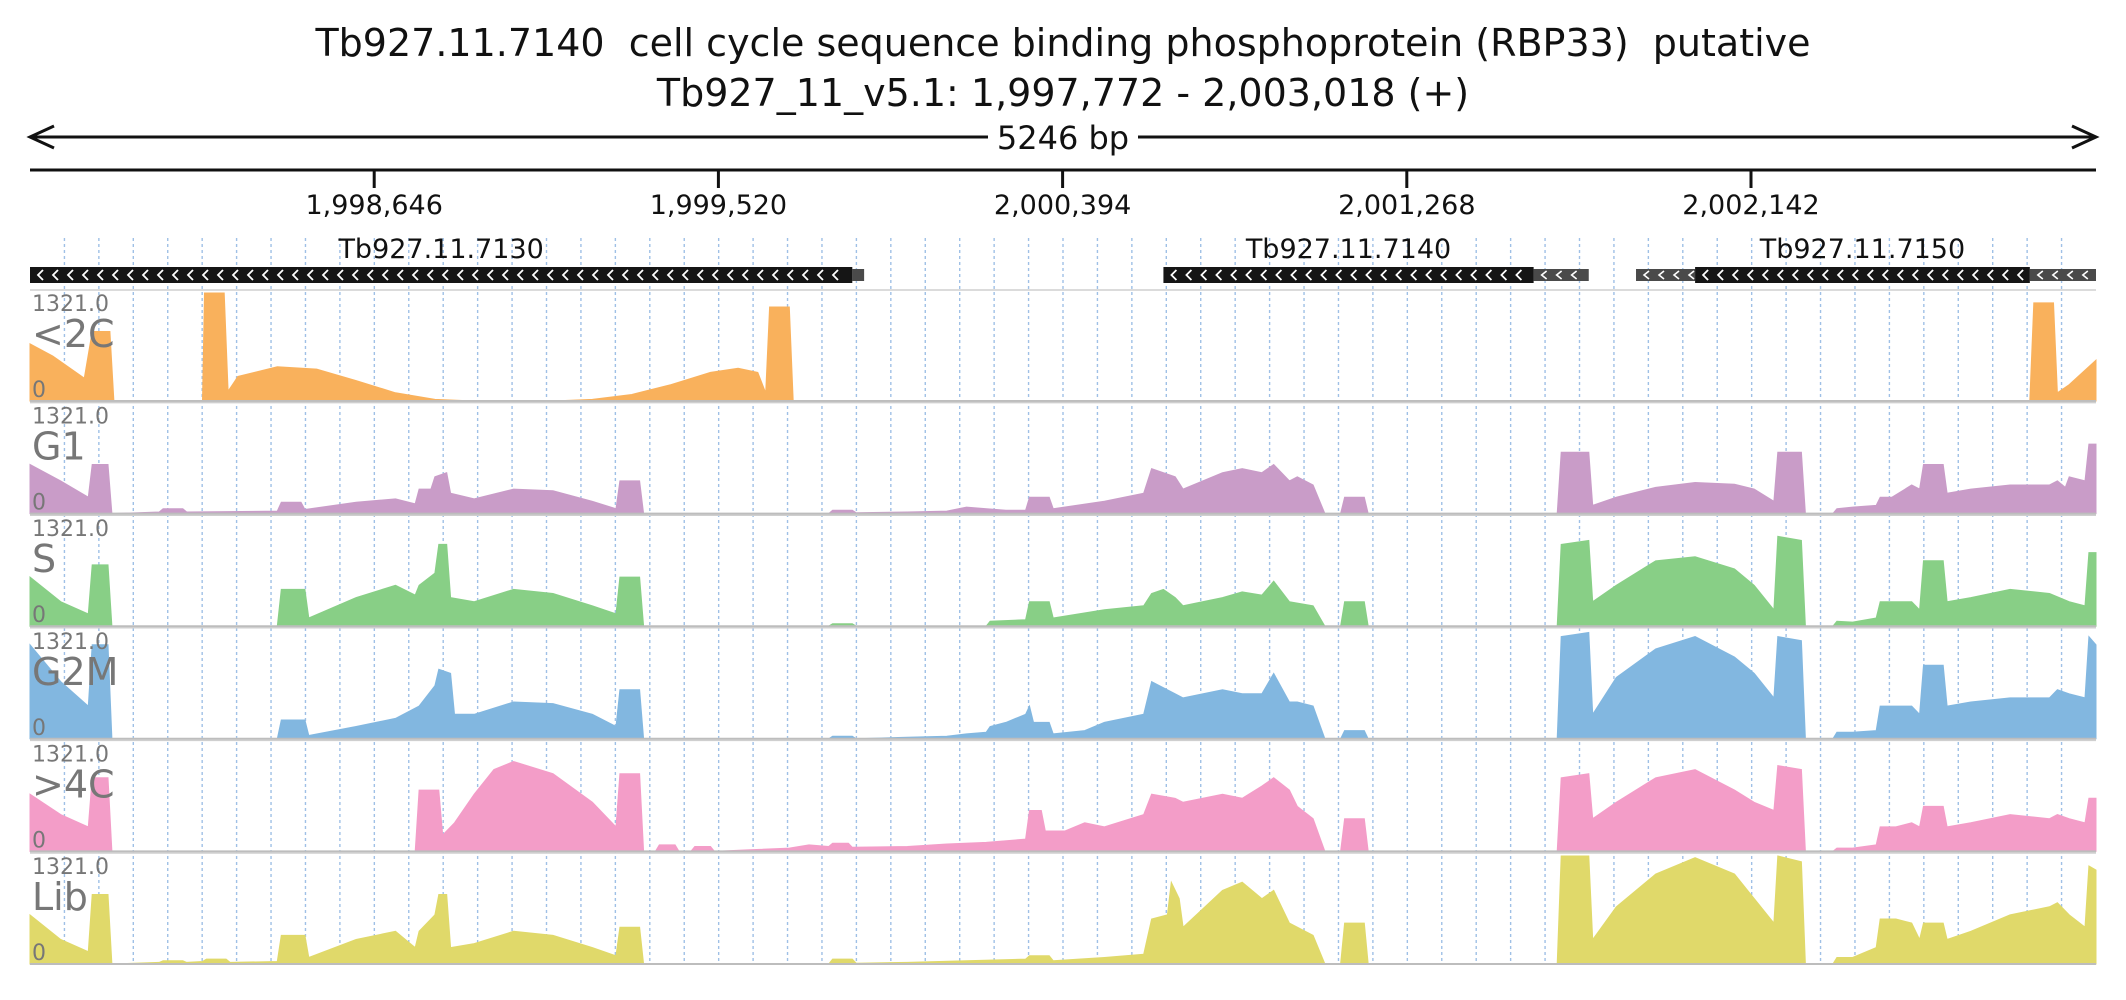  What do you see at coordinates (1063, 458) in the screenshot?
I see `coverage-track-2: 1321.0G1 0` at bounding box center [1063, 458].